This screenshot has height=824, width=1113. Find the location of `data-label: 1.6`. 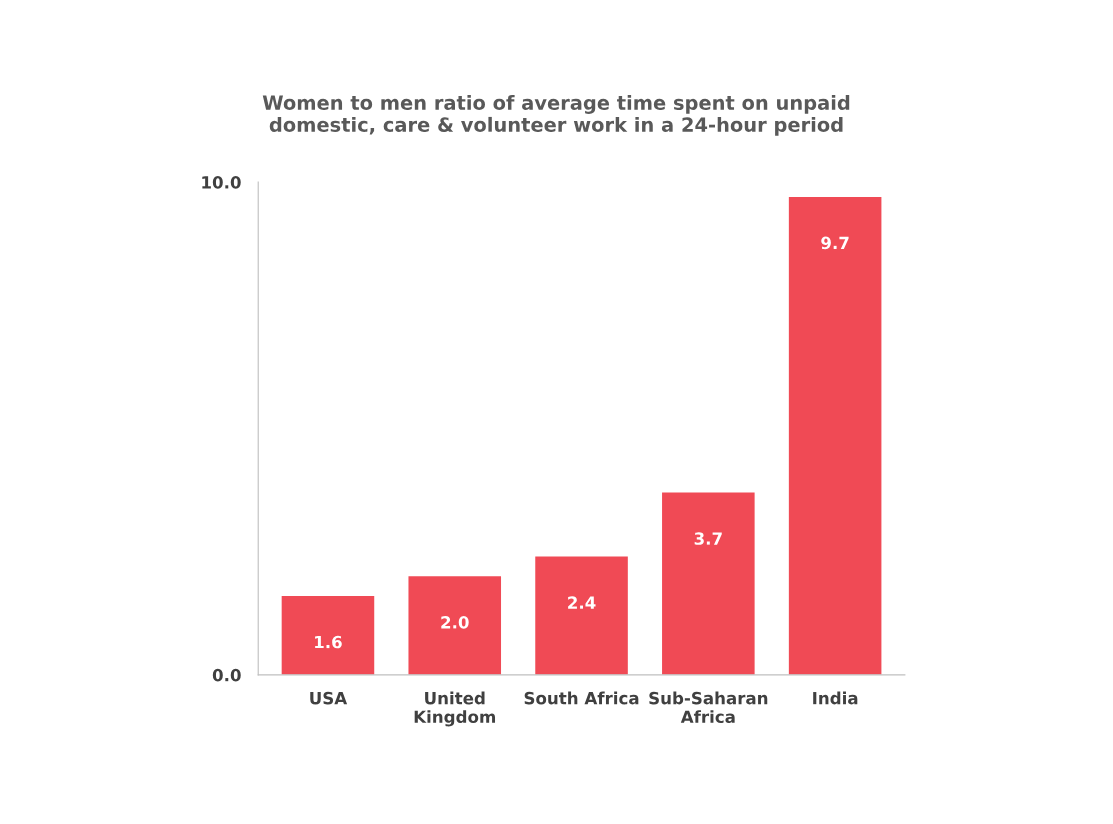

data-label: 1.6 is located at coordinates (328, 642).